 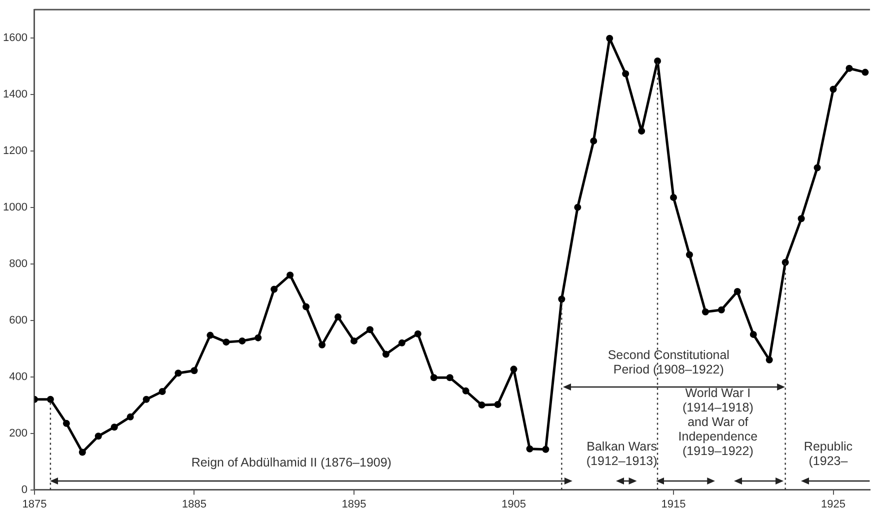 I want to click on y-tick-label: 800, so click(x=18, y=264).